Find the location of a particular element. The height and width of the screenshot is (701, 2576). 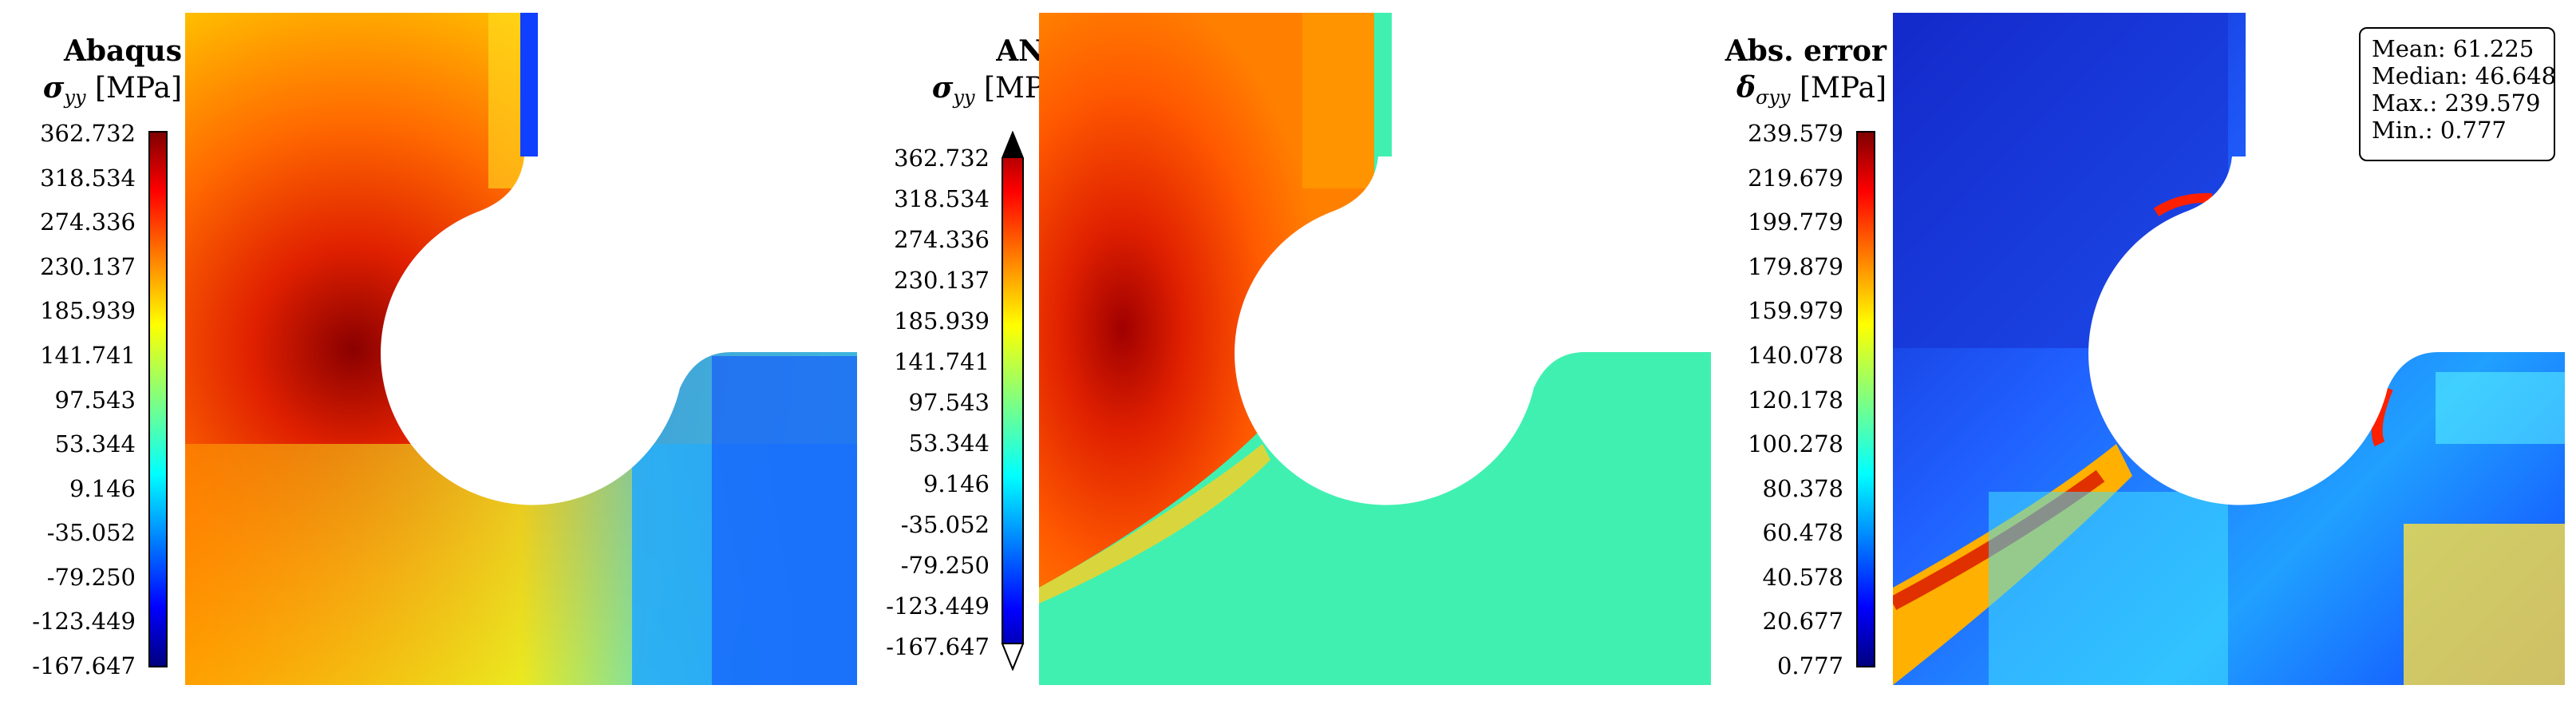

colorbar-tick-label: 20.677 is located at coordinates (1802, 622).